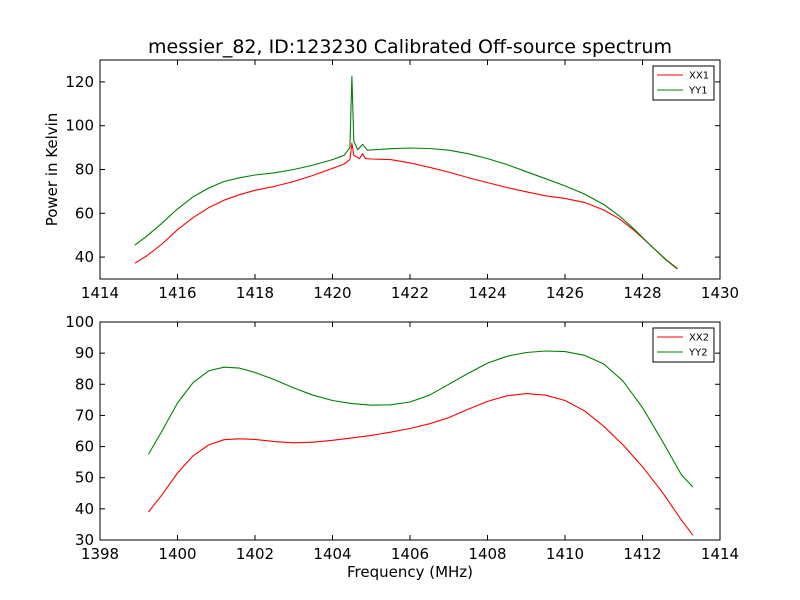 The height and width of the screenshot is (600, 800). I want to click on top-y-tick-label: 80, so click(84, 170).